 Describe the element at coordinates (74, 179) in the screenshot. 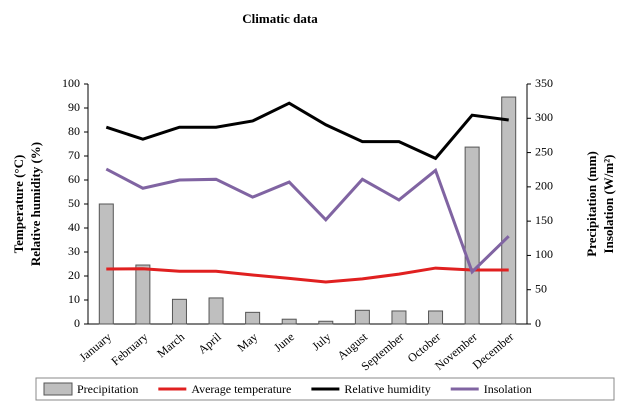

I see `y-tick-label: 60` at that location.